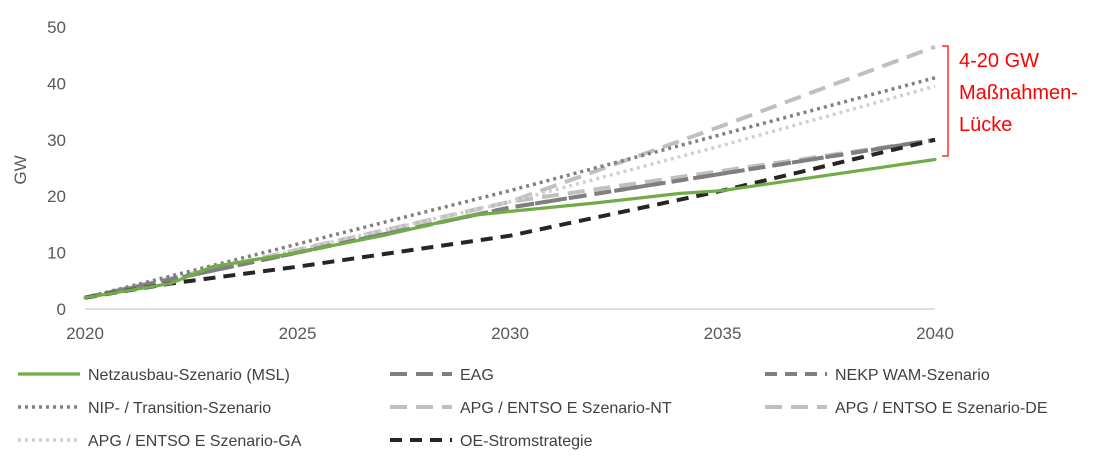 This screenshot has width=1110, height=464. I want to click on x-tick-label: 2040, so click(935, 333).